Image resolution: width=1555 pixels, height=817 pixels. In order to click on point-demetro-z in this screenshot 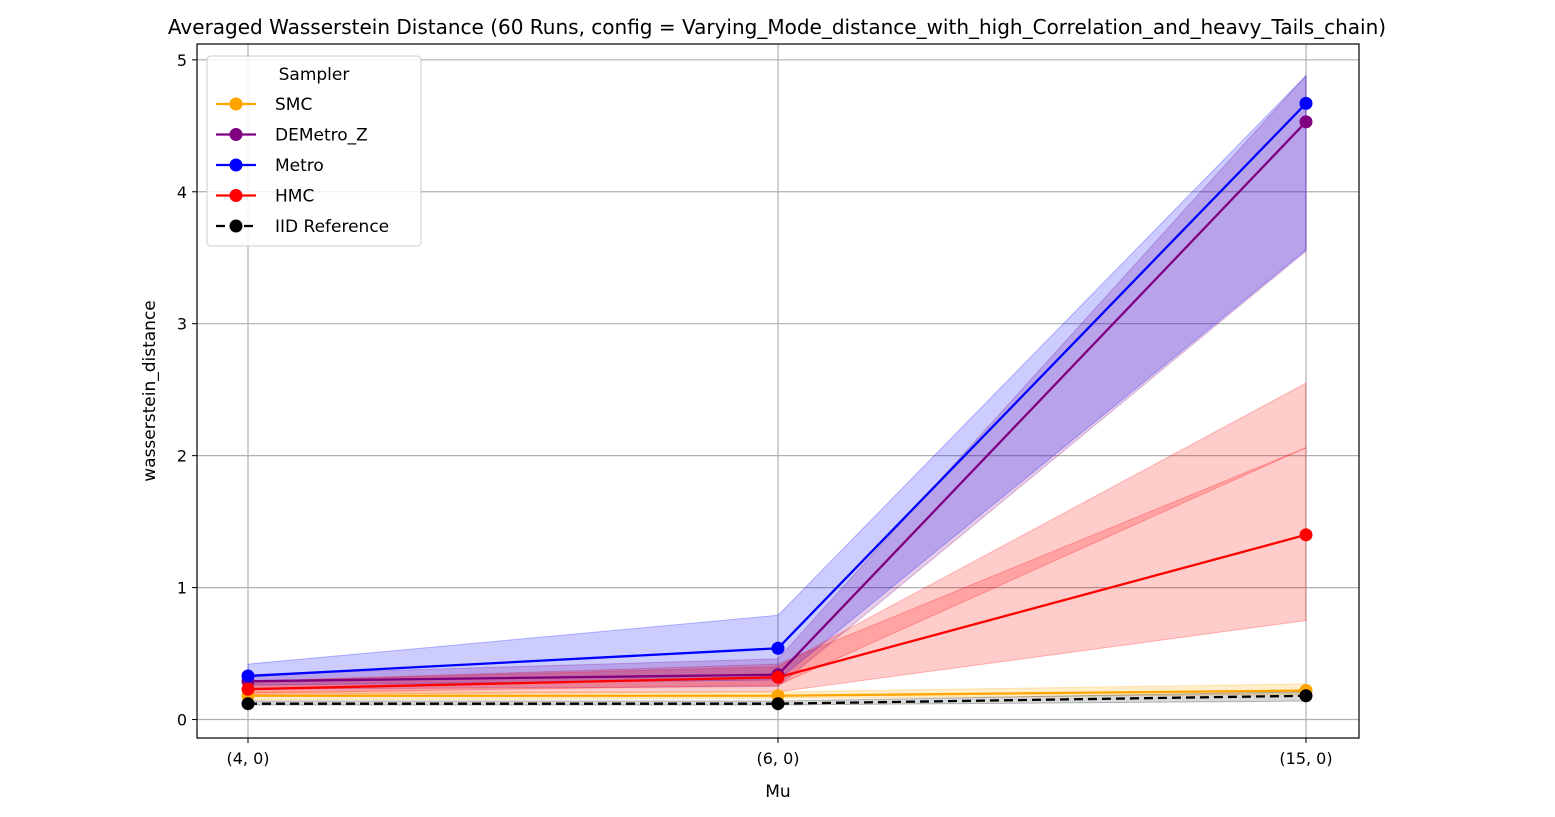, I will do `click(1306, 122)`.